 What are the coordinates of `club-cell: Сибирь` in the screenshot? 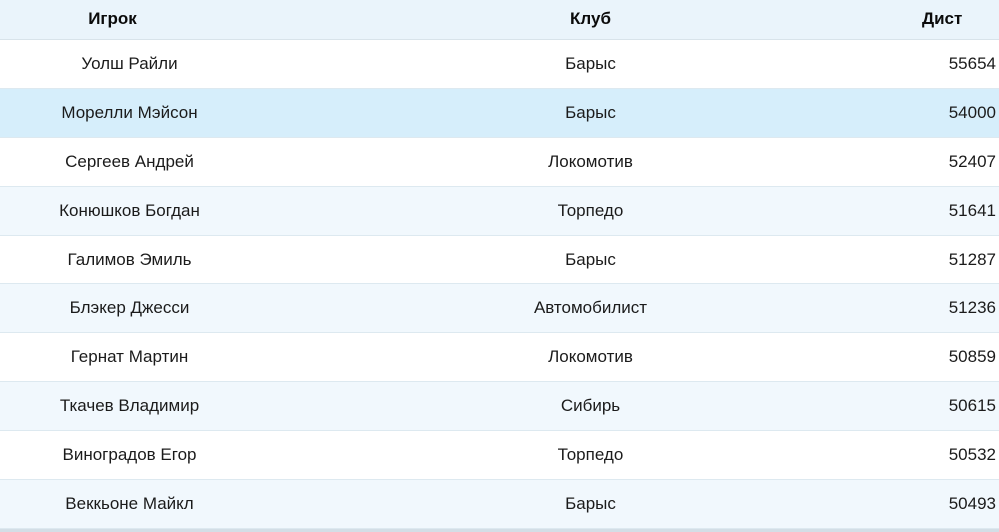 It's located at (590, 406).